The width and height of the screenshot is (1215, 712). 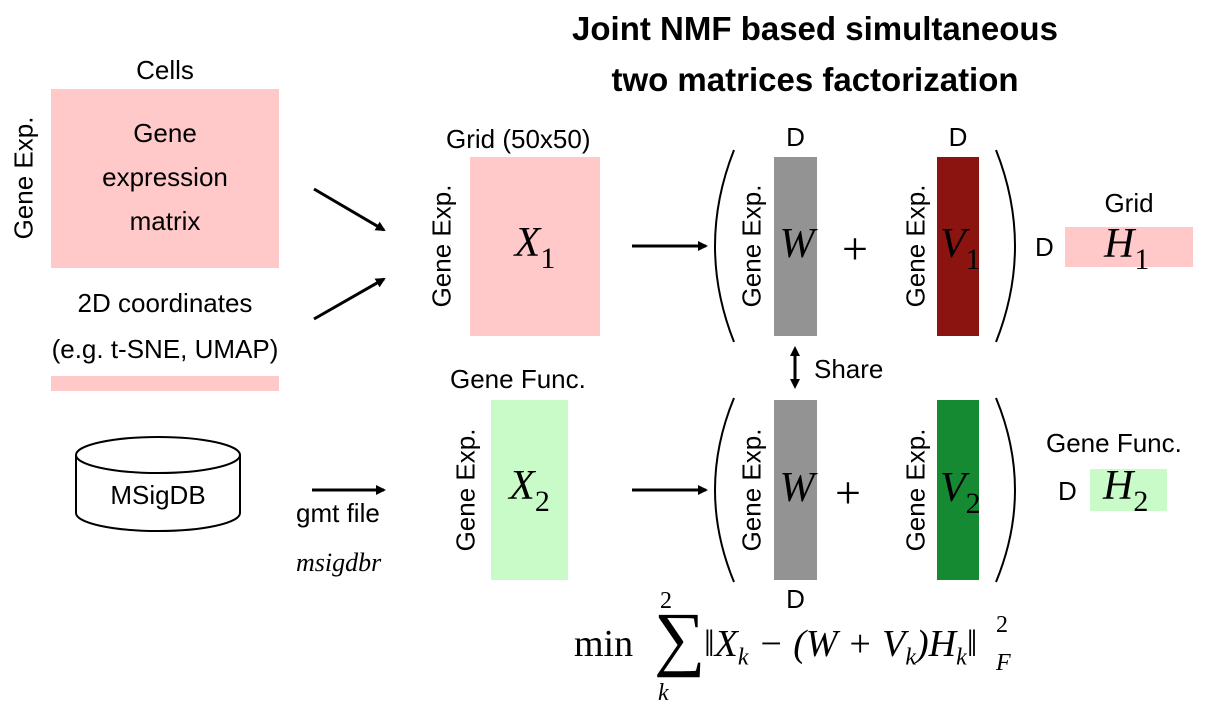 What do you see at coordinates (441, 246) in the screenshot?
I see `x1-gene-exp-label: Gene Exp.` at bounding box center [441, 246].